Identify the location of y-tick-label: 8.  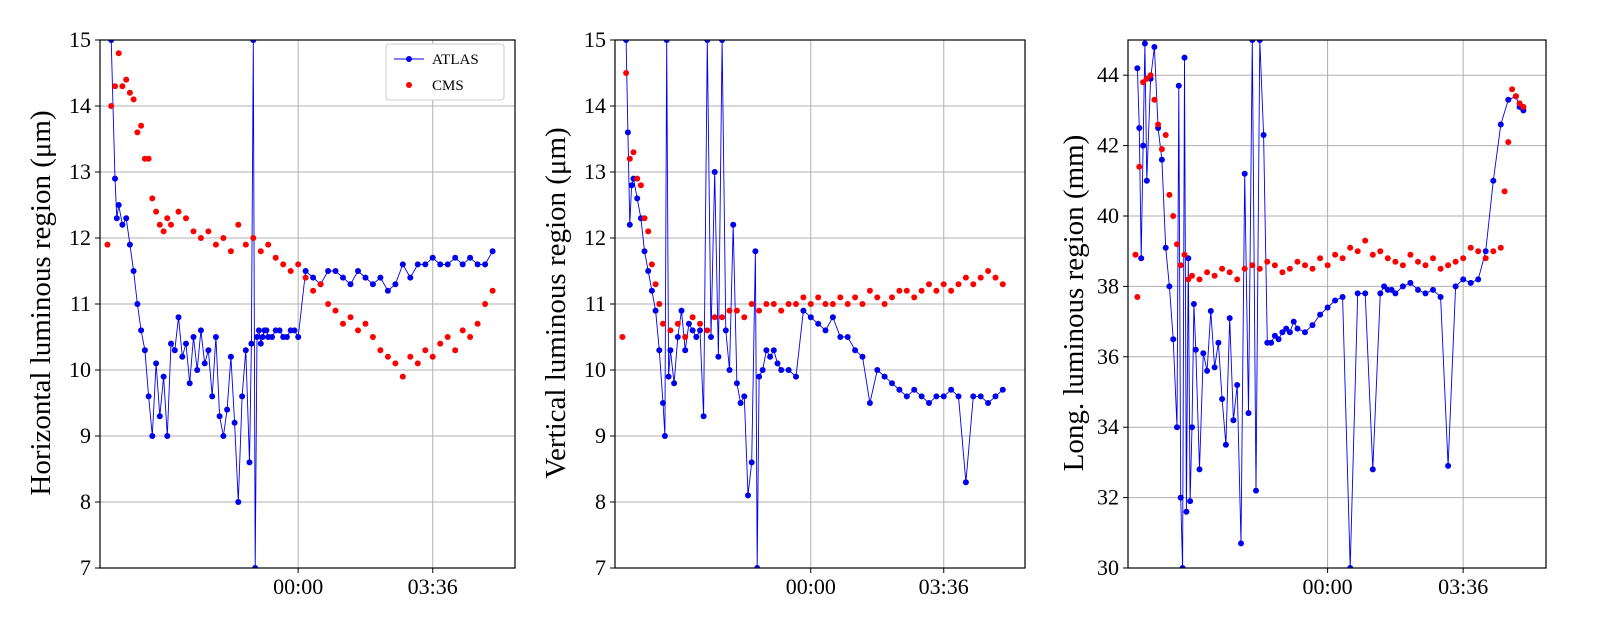
(600, 501).